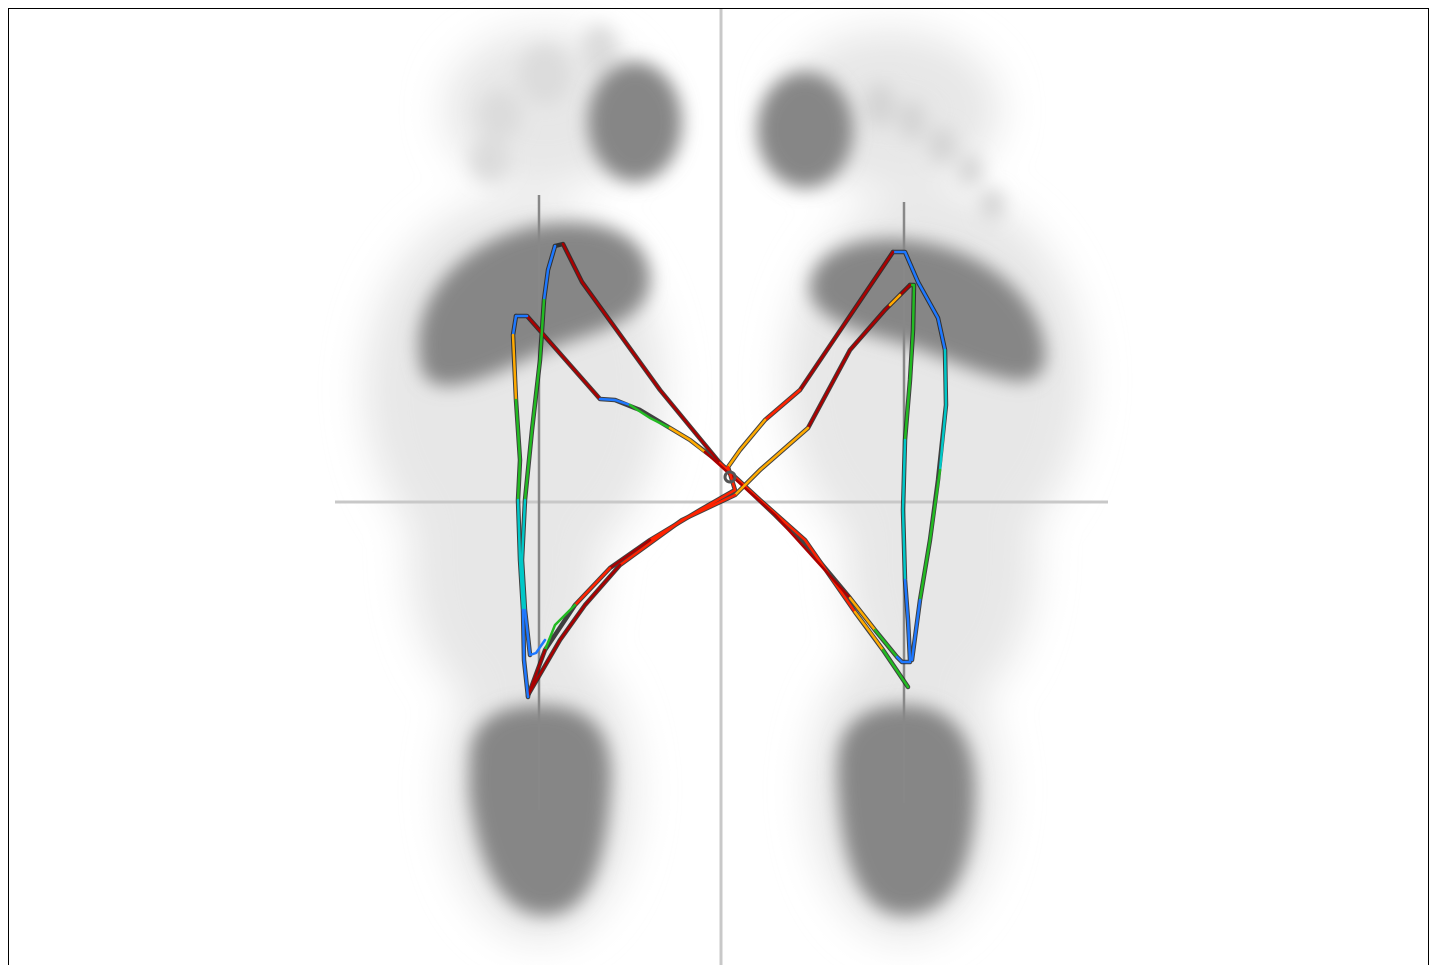 The width and height of the screenshot is (1429, 970). What do you see at coordinates (544, 103) in the screenshot?
I see `left-small-toes` at bounding box center [544, 103].